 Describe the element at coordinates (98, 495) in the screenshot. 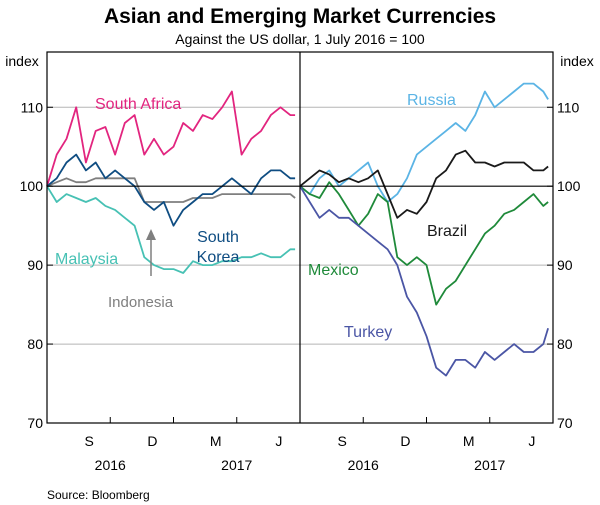

I see `source-note: Source: Bloomberg` at that location.